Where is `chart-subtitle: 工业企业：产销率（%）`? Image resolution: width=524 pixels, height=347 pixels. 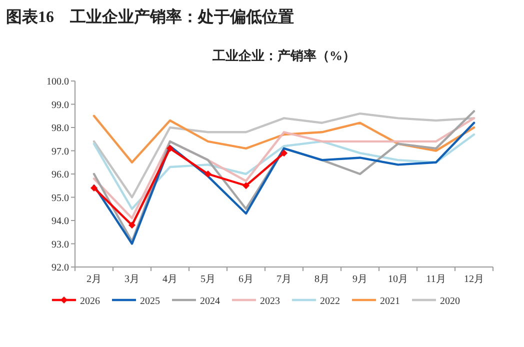 chart-subtitle: 工业企业：产销率（%） is located at coordinates (284, 55).